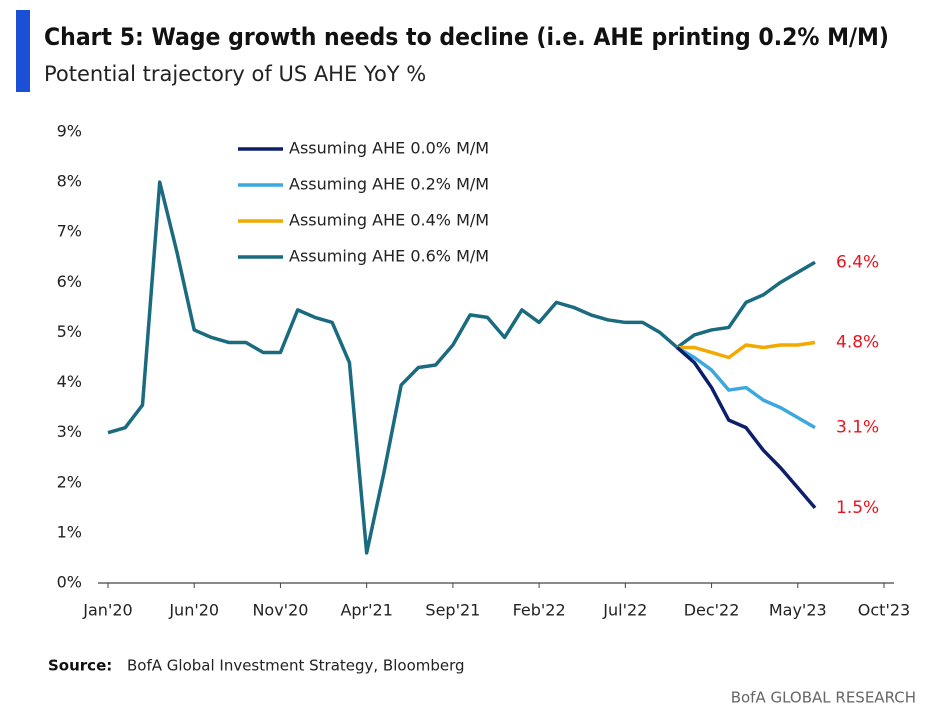 Image resolution: width=942 pixels, height=728 pixels. I want to click on title-accent, so click(23, 51).